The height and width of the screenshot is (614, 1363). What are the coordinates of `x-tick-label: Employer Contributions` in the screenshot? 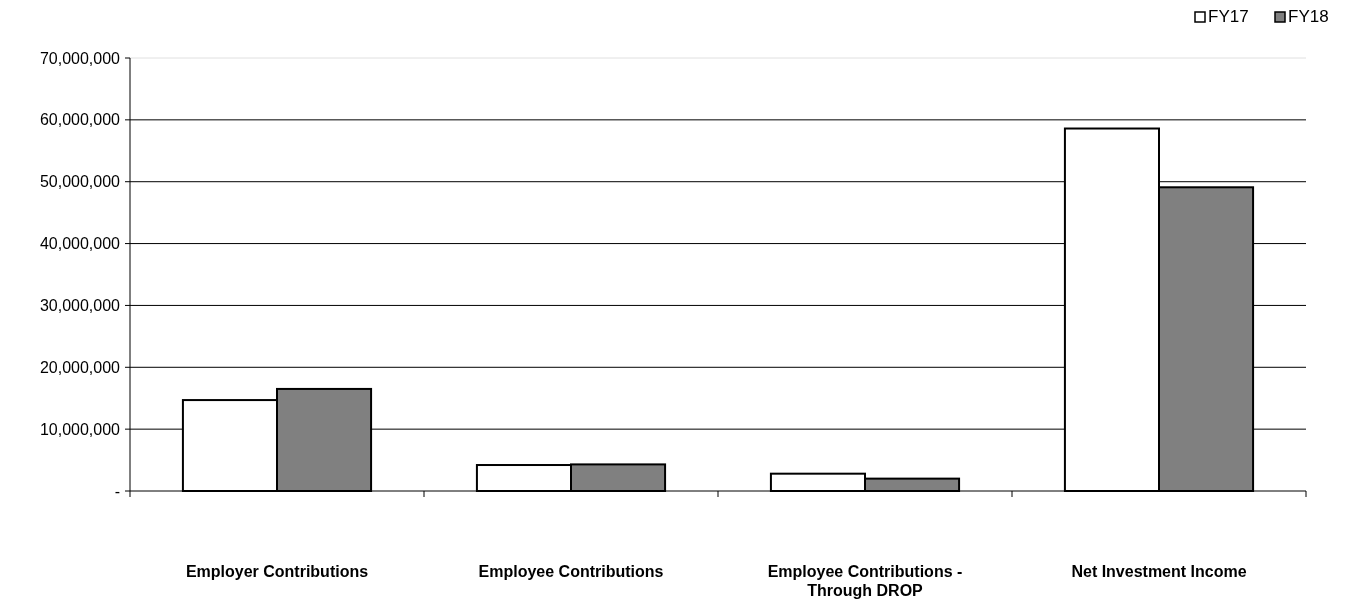 It's located at (277, 571).